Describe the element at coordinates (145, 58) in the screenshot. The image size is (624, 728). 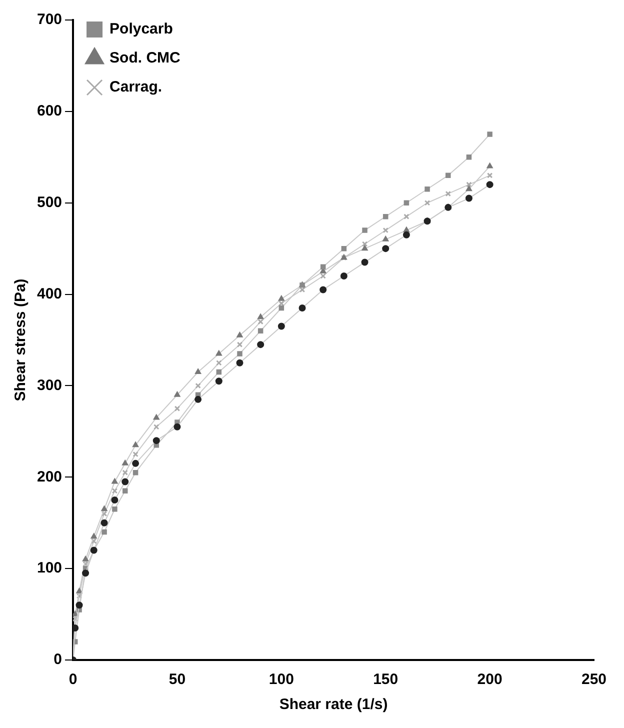
I see `legend-label: Sod. CMC` at that location.